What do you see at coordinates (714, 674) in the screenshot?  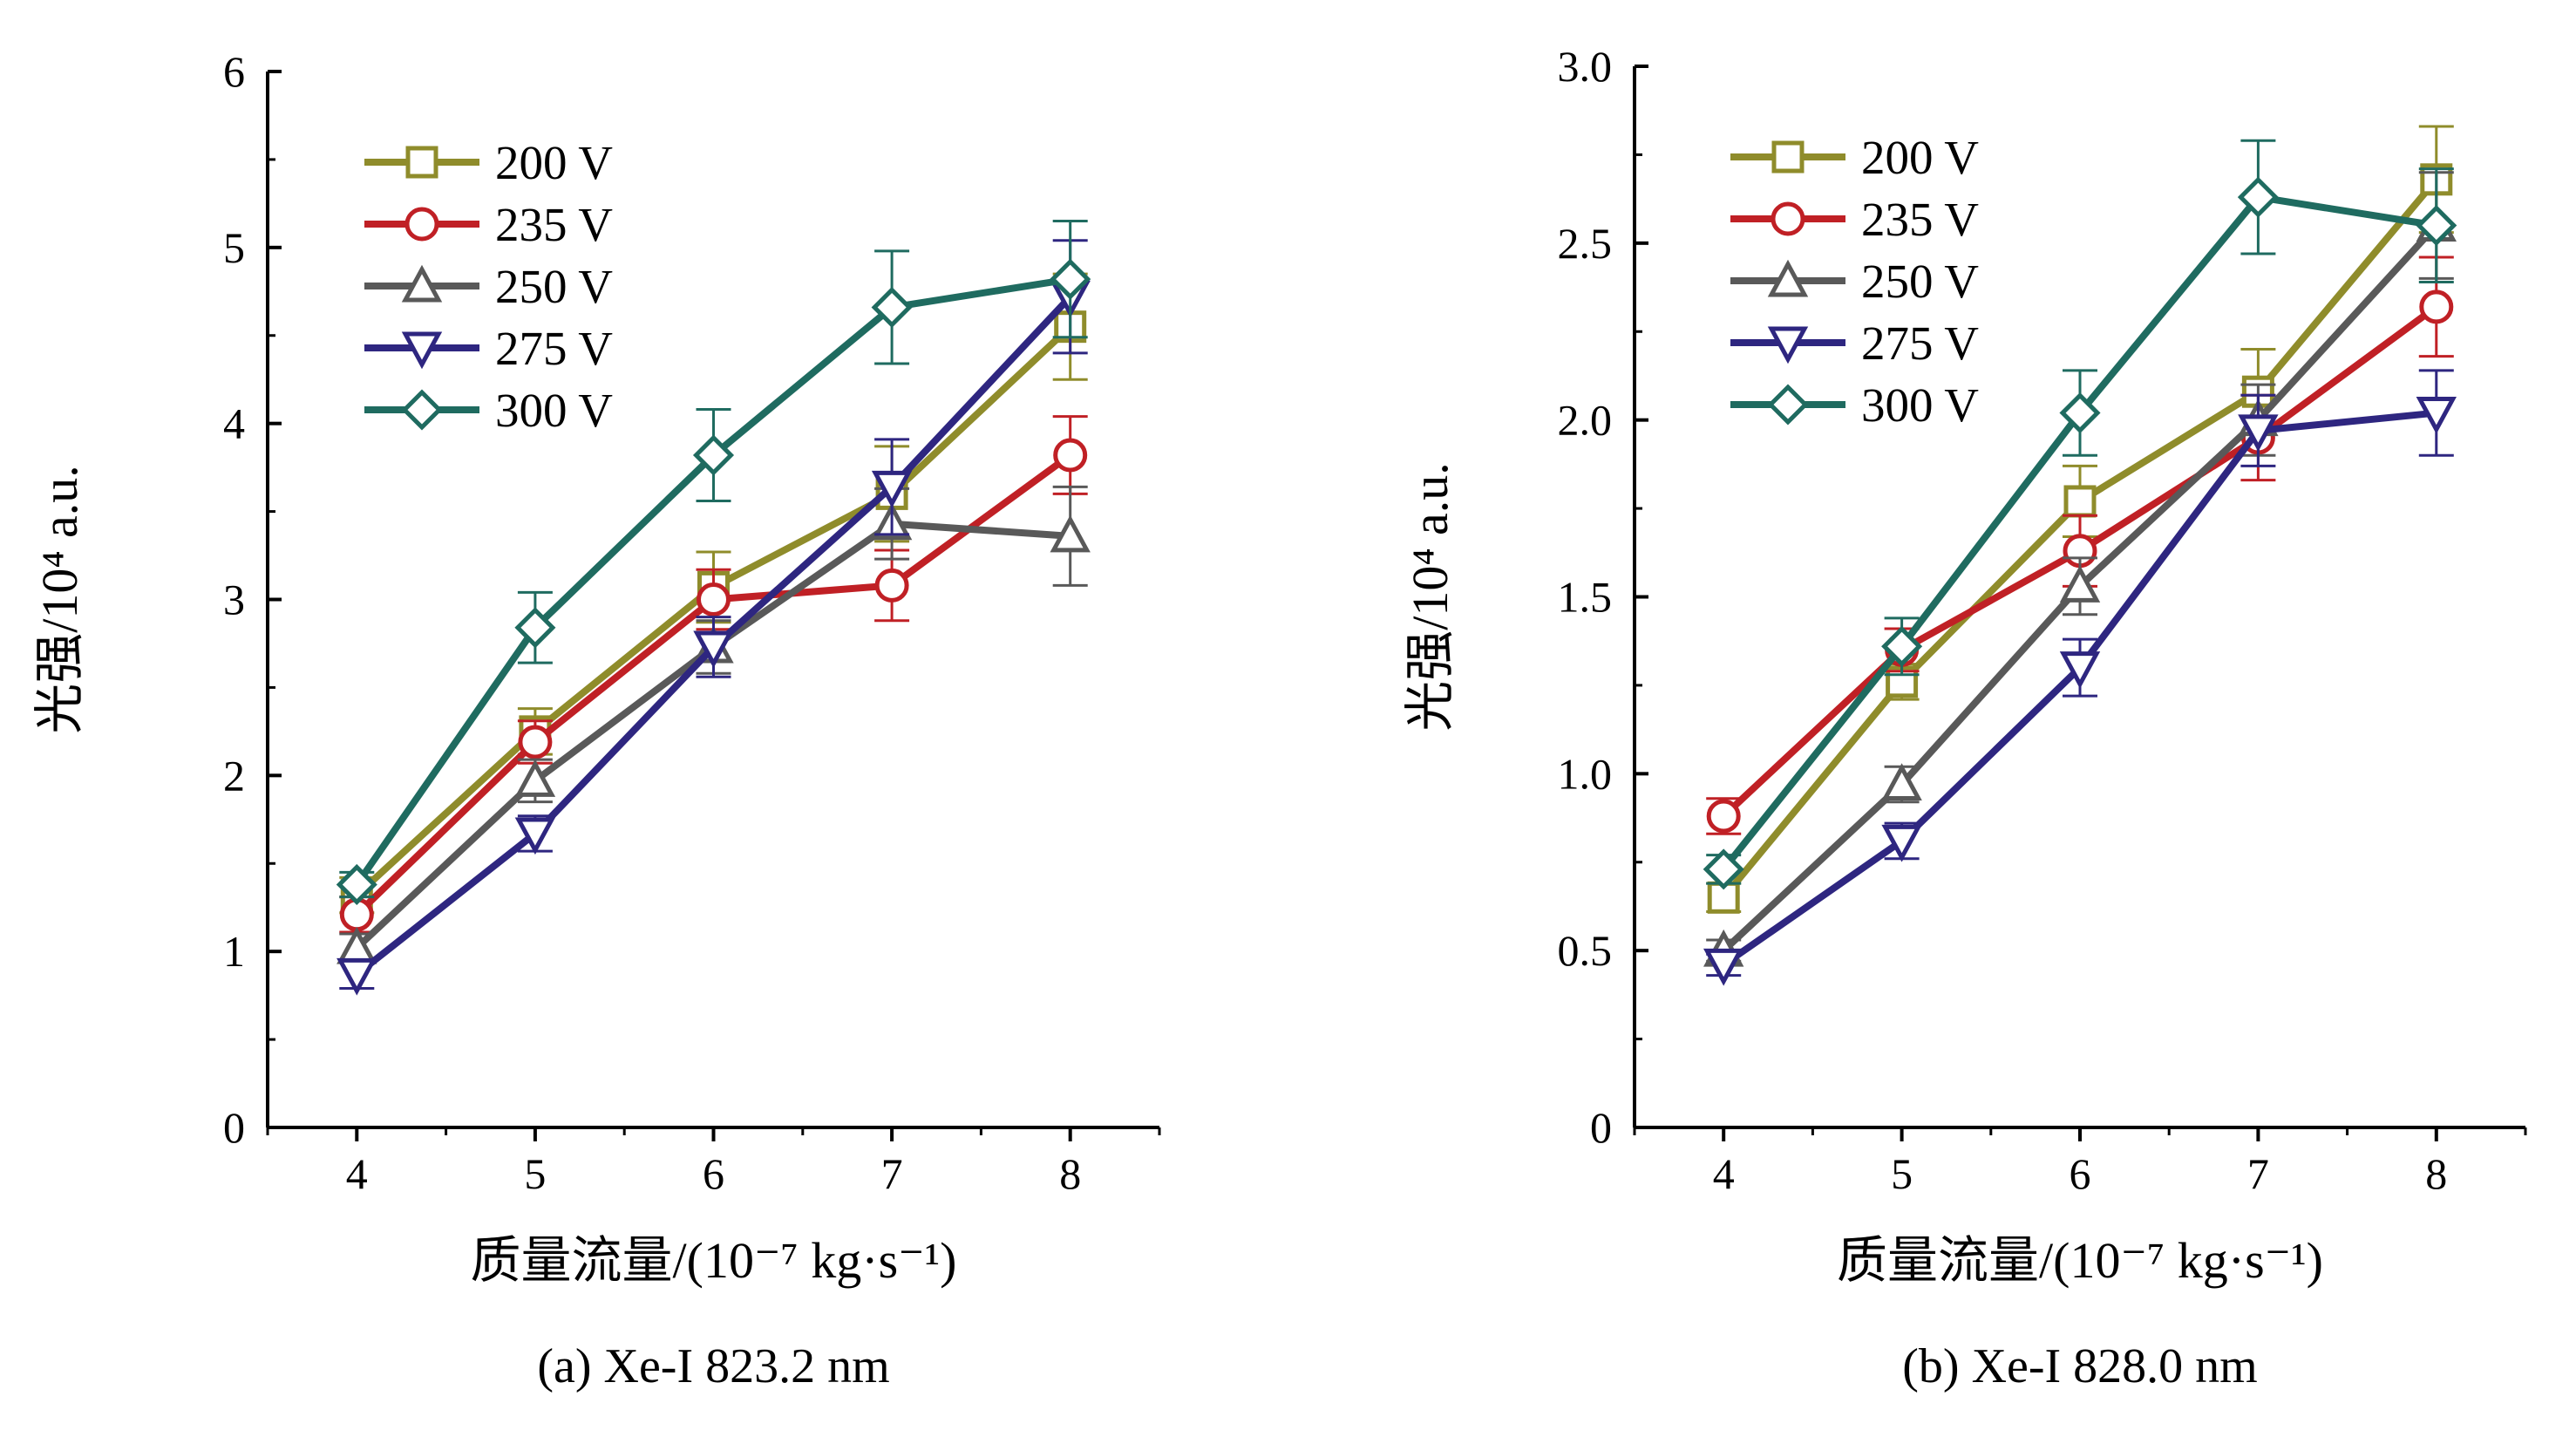 I see `series-235v` at bounding box center [714, 674].